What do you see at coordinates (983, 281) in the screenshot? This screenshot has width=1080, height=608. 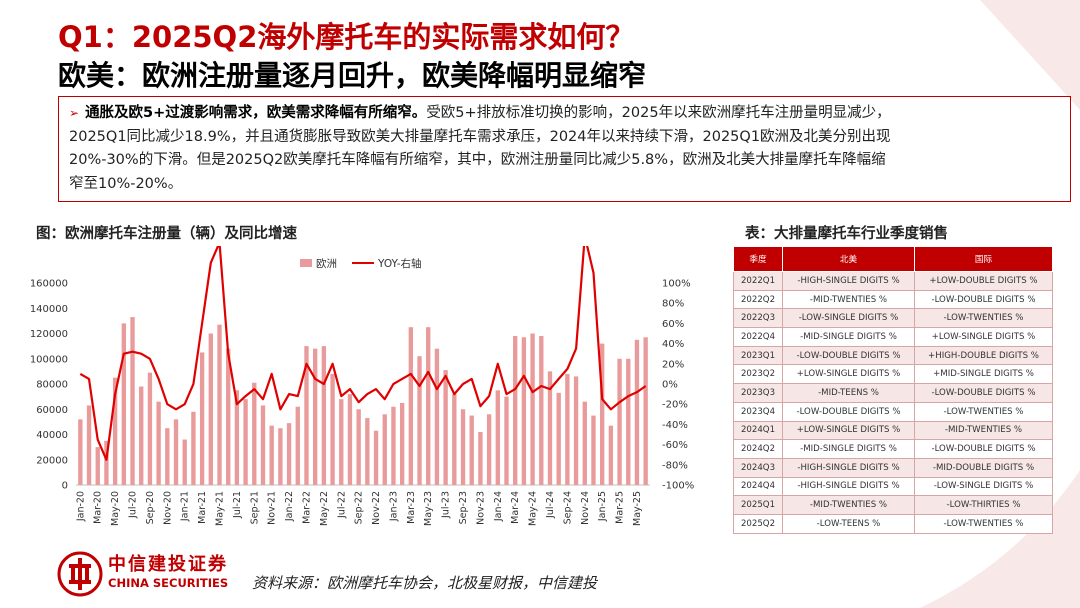 I see `international-cell: +LOW-DOUBLE DIGITS %` at bounding box center [983, 281].